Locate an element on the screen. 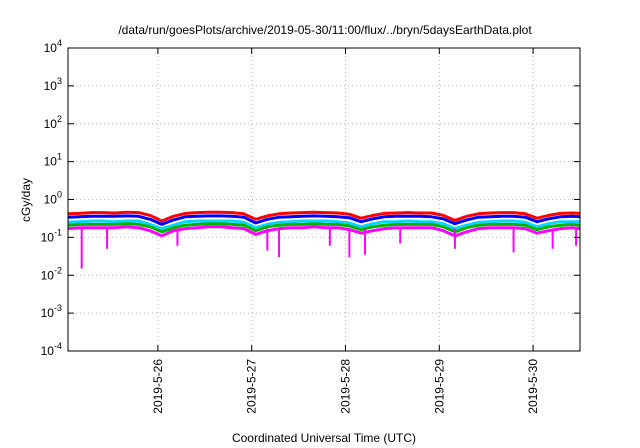 The width and height of the screenshot is (640, 448). y-tick-exponent: 4 is located at coordinates (59, 43).